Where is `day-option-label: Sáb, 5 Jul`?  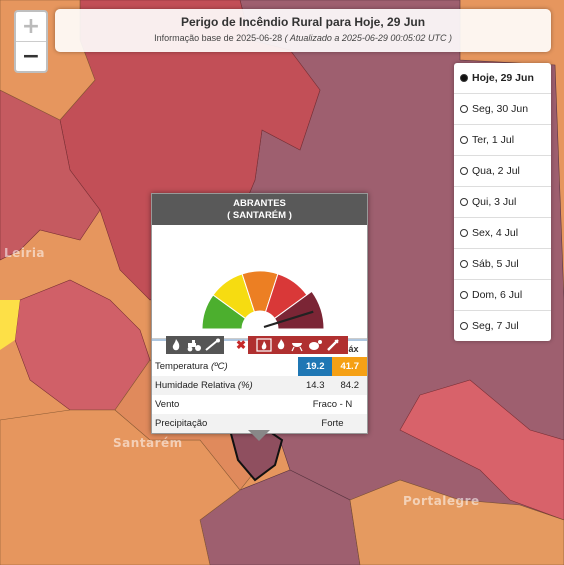 day-option-label: Sáb, 5 Jul is located at coordinates (495, 264).